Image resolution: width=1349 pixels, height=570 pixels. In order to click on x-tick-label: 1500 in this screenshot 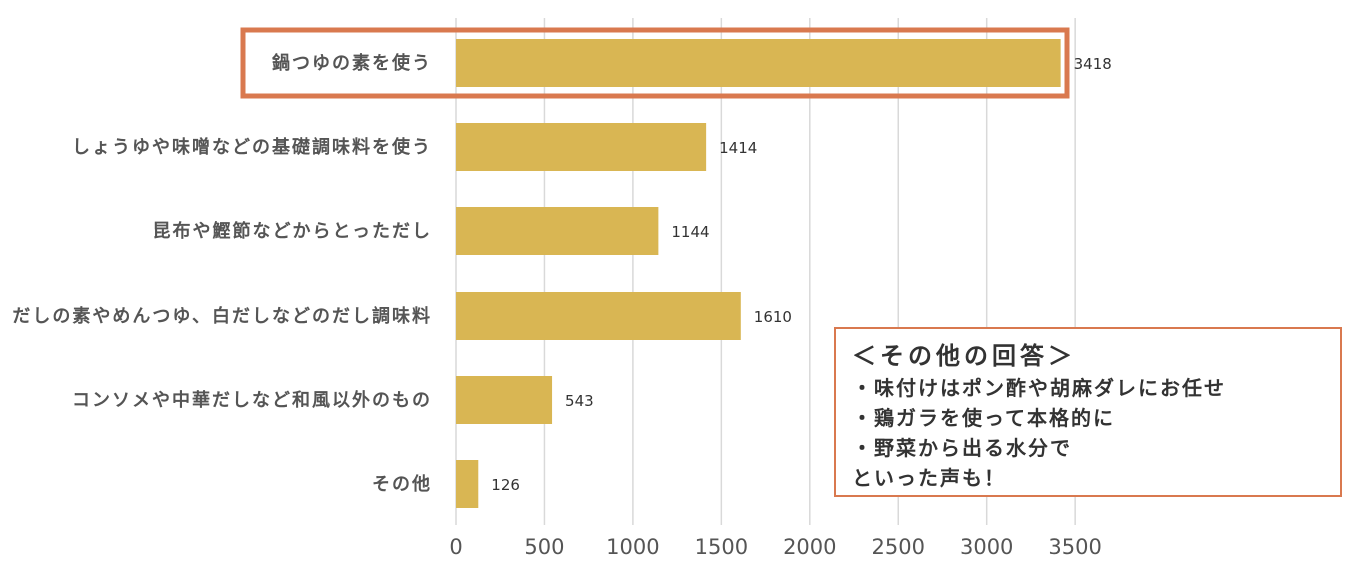, I will do `click(721, 547)`.